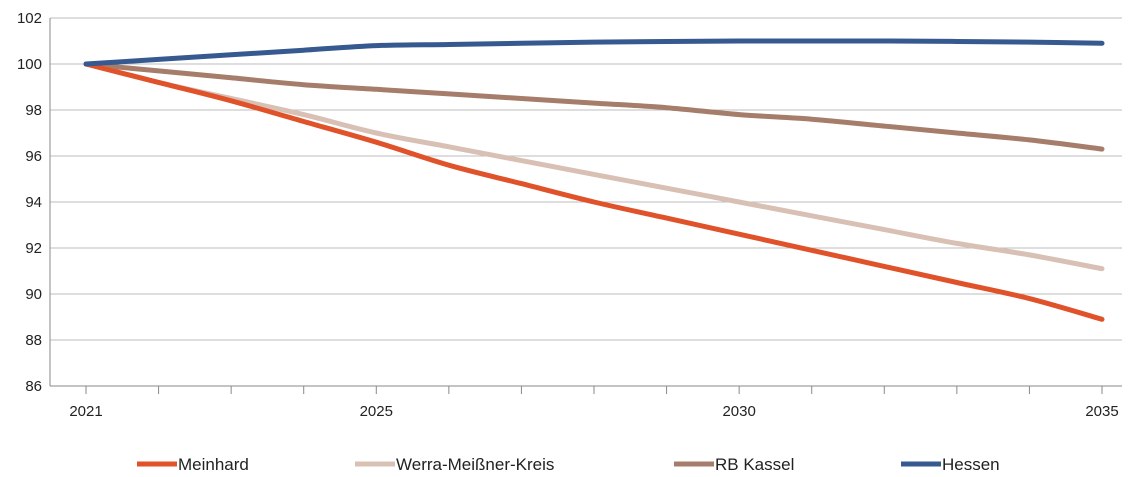 The height and width of the screenshot is (477, 1134). What do you see at coordinates (33, 156) in the screenshot?
I see `y-tick-label-96: 96` at bounding box center [33, 156].